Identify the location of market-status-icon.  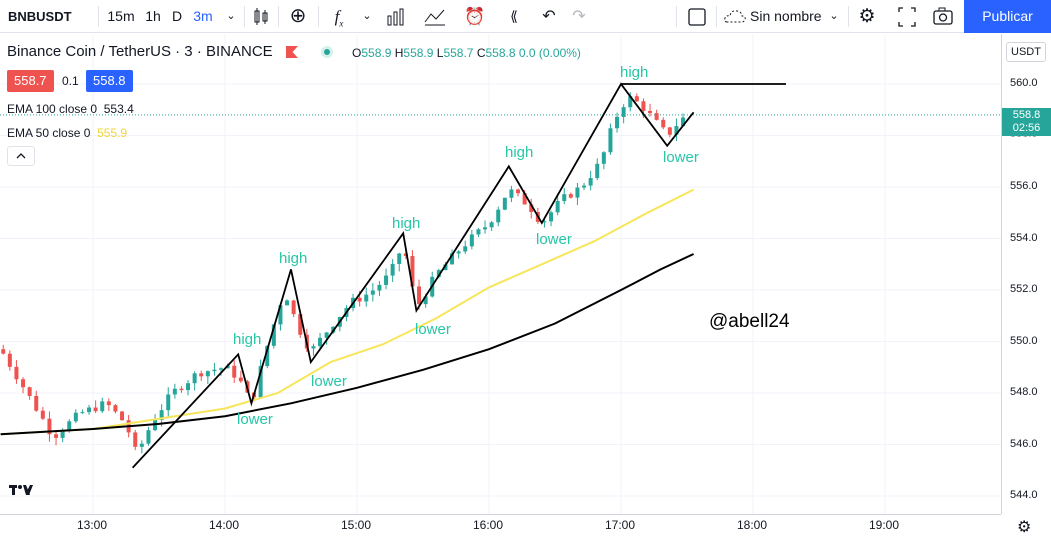
(327, 52).